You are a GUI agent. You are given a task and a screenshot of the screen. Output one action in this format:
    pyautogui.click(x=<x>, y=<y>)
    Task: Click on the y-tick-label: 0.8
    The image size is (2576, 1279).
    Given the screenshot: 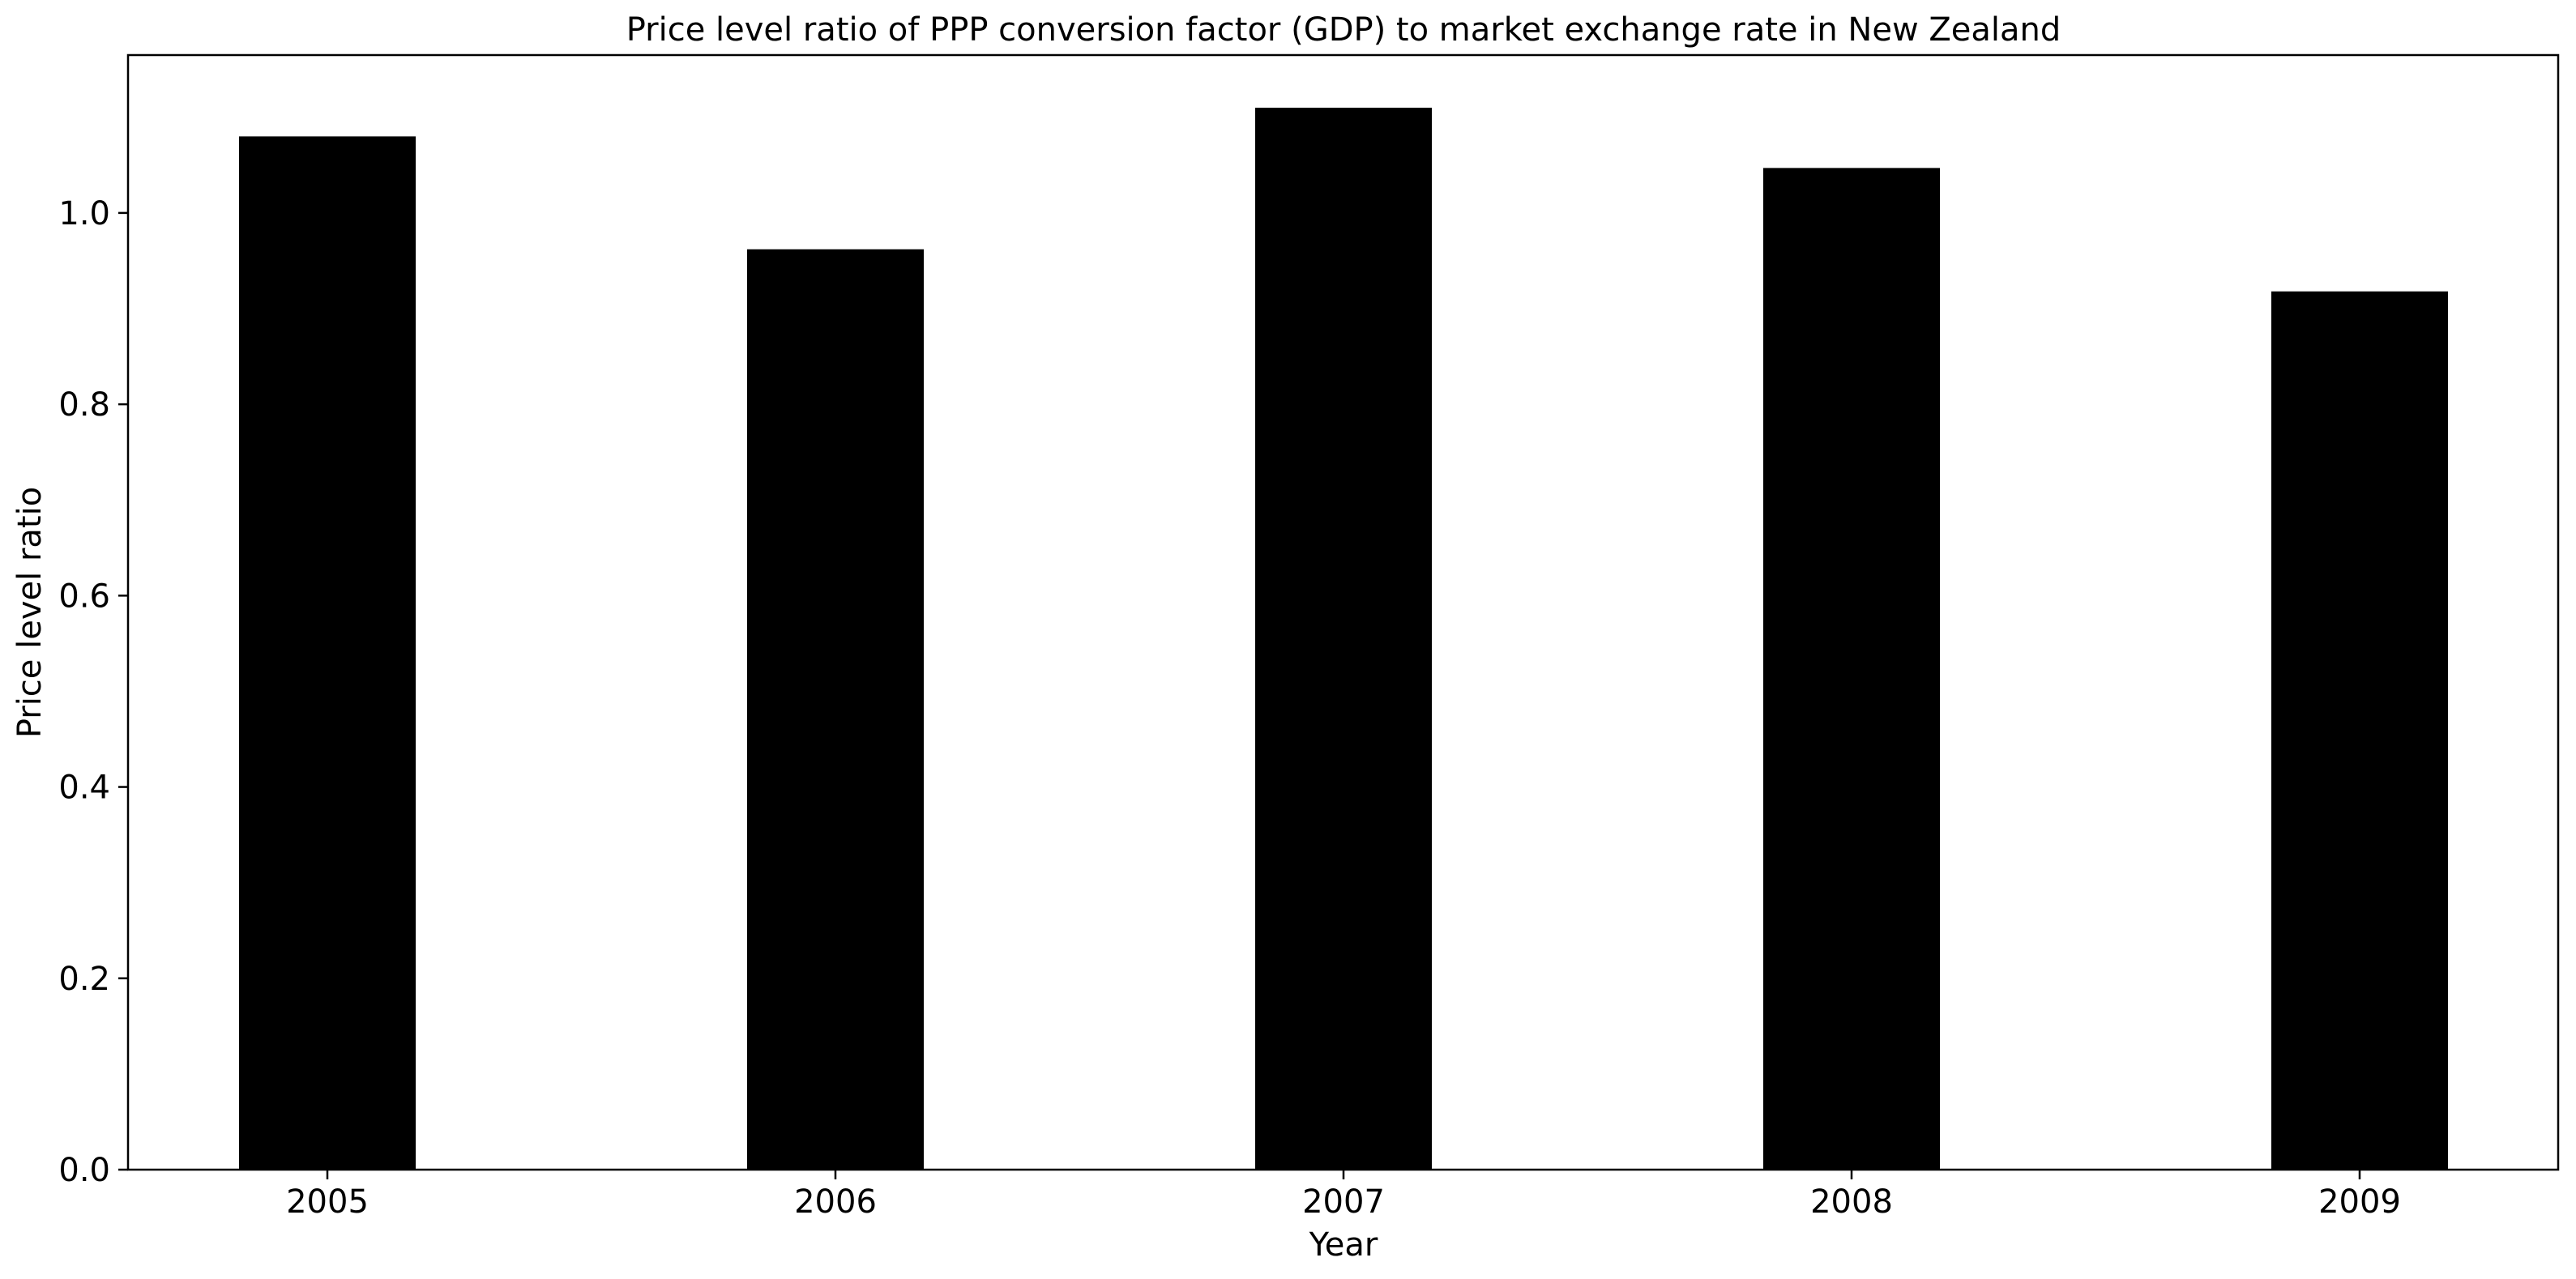 What is the action you would take?
    pyautogui.click(x=84, y=405)
    